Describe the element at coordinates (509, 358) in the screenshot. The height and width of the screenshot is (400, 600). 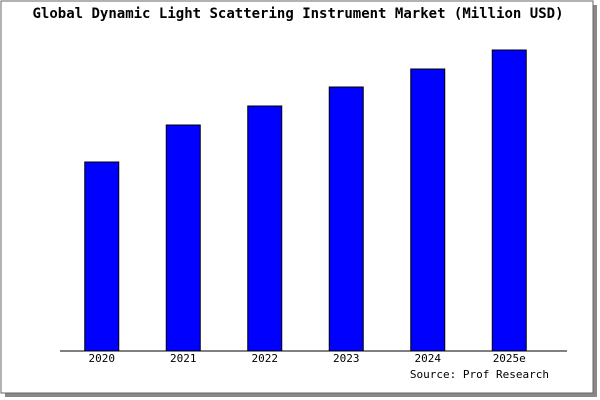
I see `x-tick-label: 2025e` at that location.